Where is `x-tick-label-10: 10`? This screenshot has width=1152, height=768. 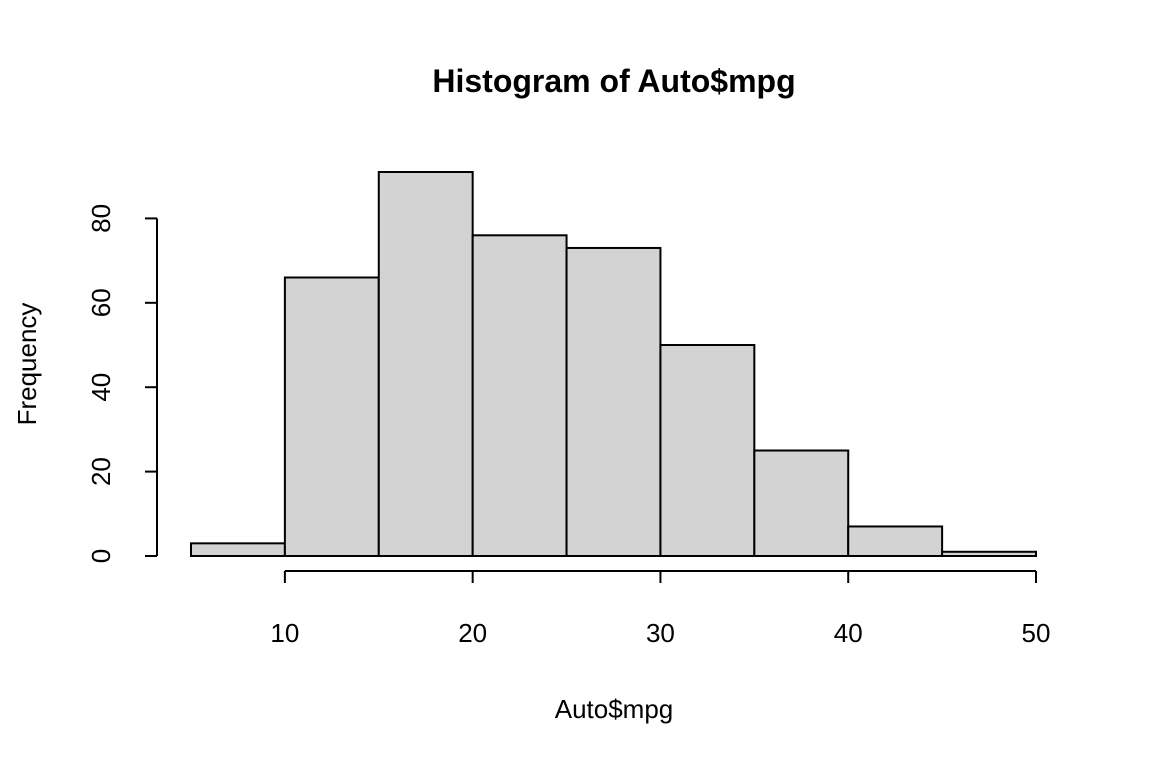 x-tick-label-10: 10 is located at coordinates (284, 633).